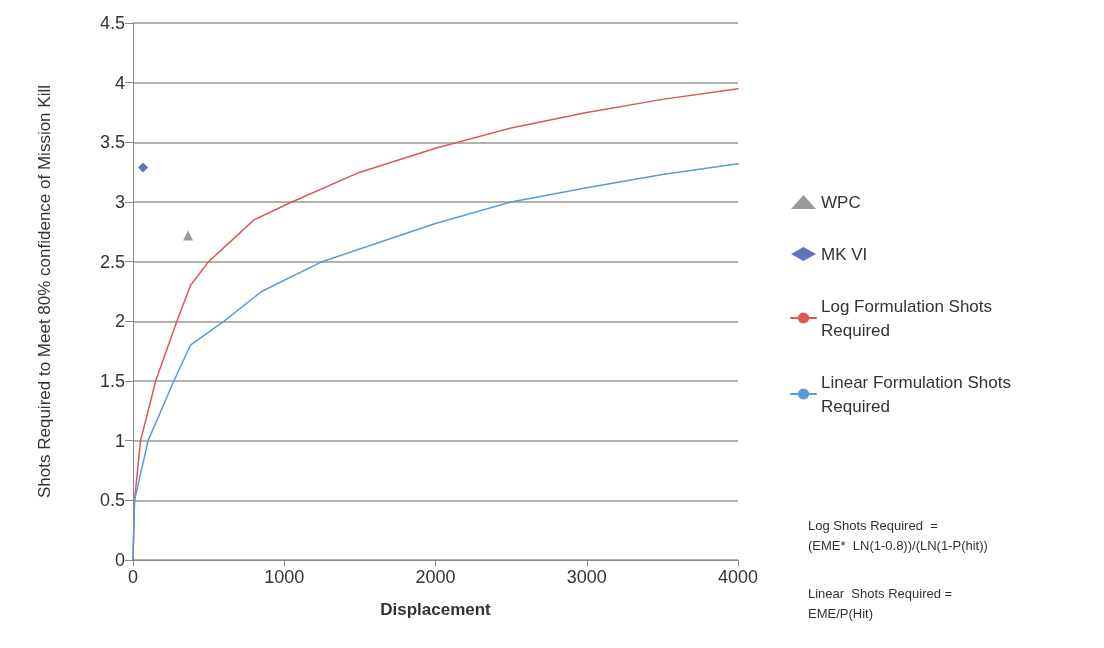  I want to click on y-tick-label: 1.5, so click(112, 381).